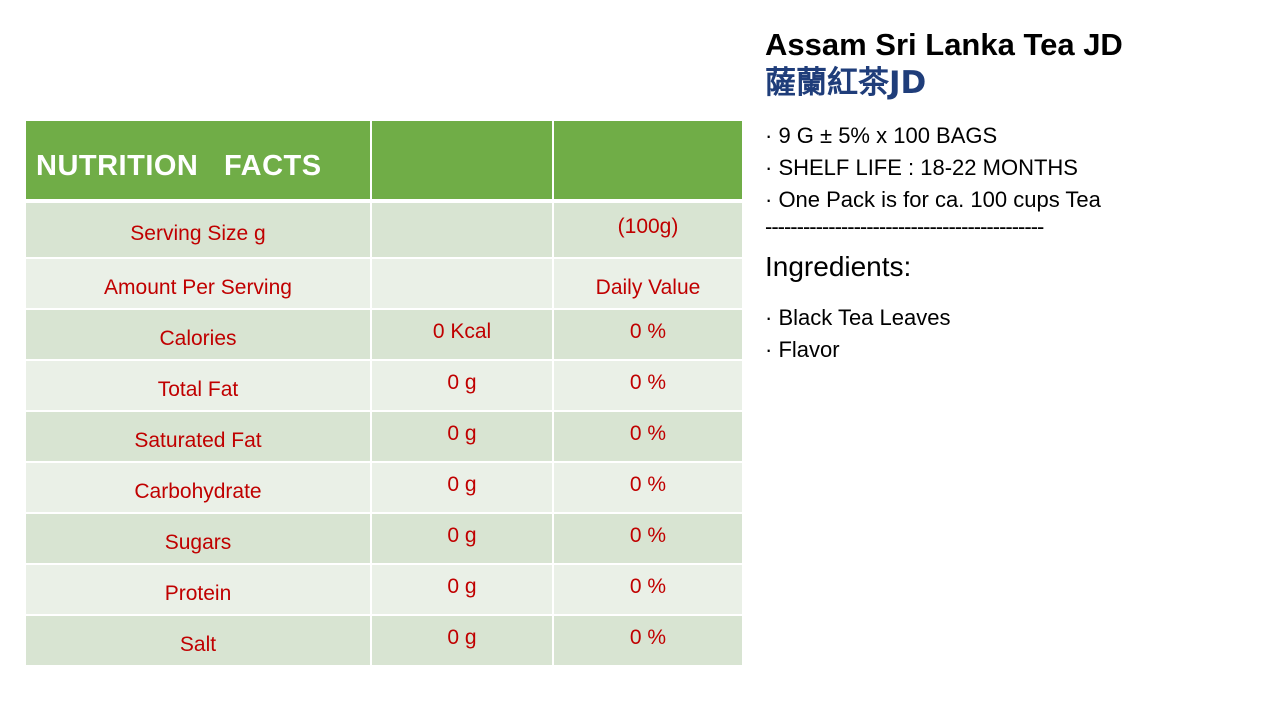 The width and height of the screenshot is (1280, 720). I want to click on table-row: Calories 0 Kcal 0 %, so click(384, 334).